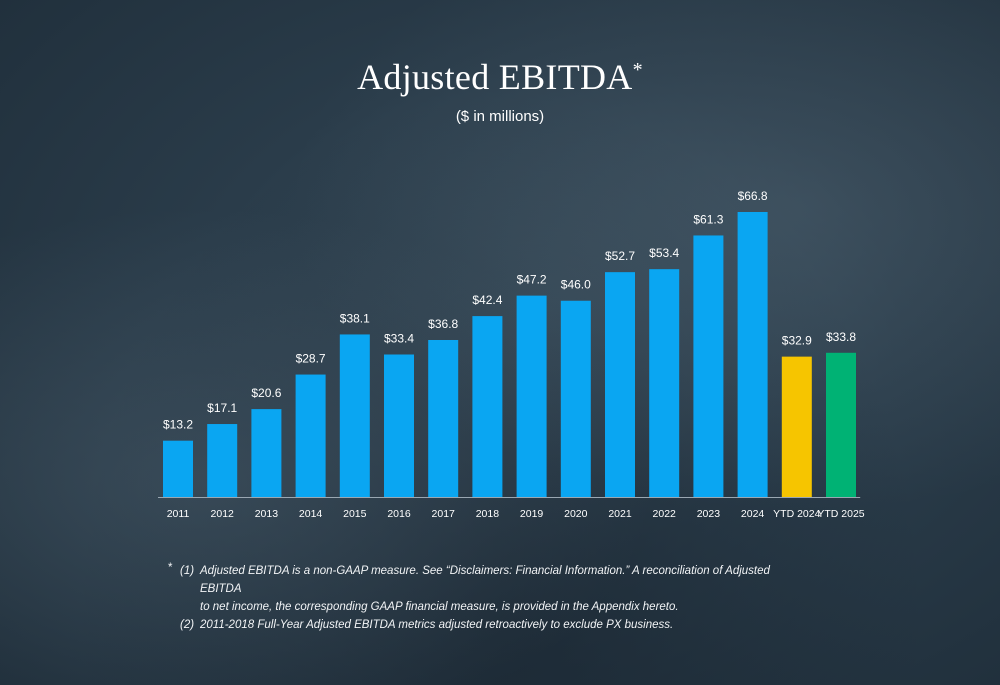  What do you see at coordinates (796, 514) in the screenshot?
I see `x-tick-label: YTD 2024` at bounding box center [796, 514].